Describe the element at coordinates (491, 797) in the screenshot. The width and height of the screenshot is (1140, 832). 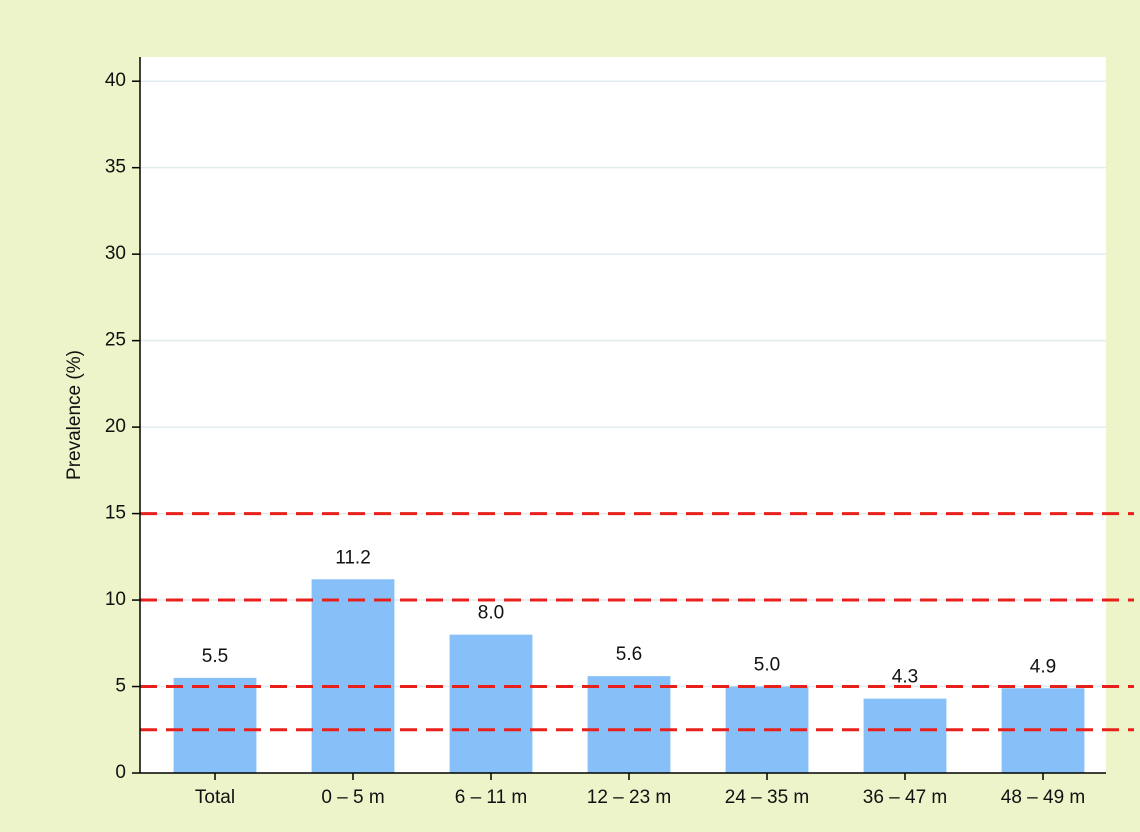
I see `x-tick-label: 6 – 11 m` at that location.